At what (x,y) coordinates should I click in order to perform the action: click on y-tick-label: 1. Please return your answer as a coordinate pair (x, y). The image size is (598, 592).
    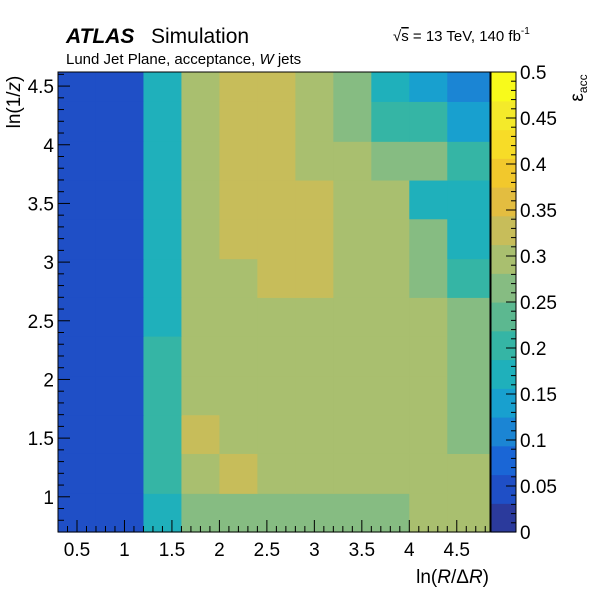
    Looking at the image, I should click on (48, 498).